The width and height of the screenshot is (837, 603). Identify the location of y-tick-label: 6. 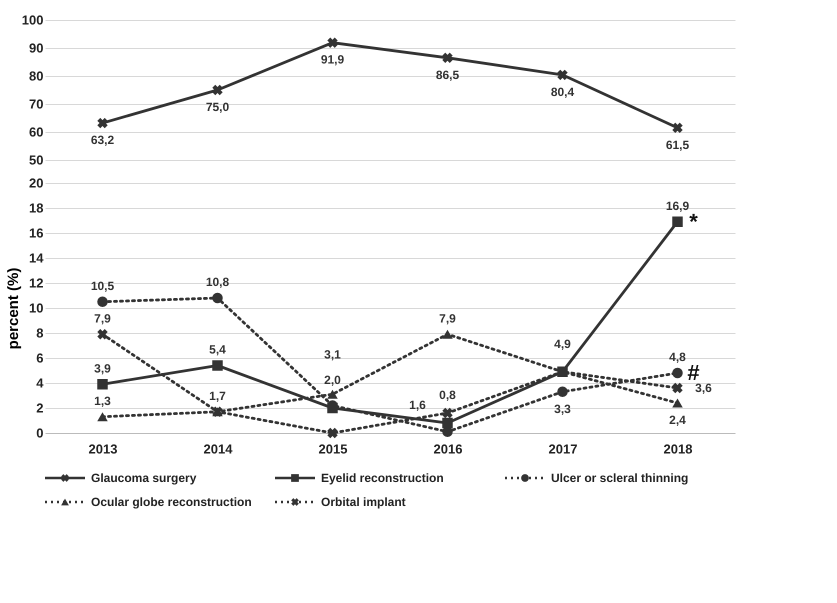
(40, 358).